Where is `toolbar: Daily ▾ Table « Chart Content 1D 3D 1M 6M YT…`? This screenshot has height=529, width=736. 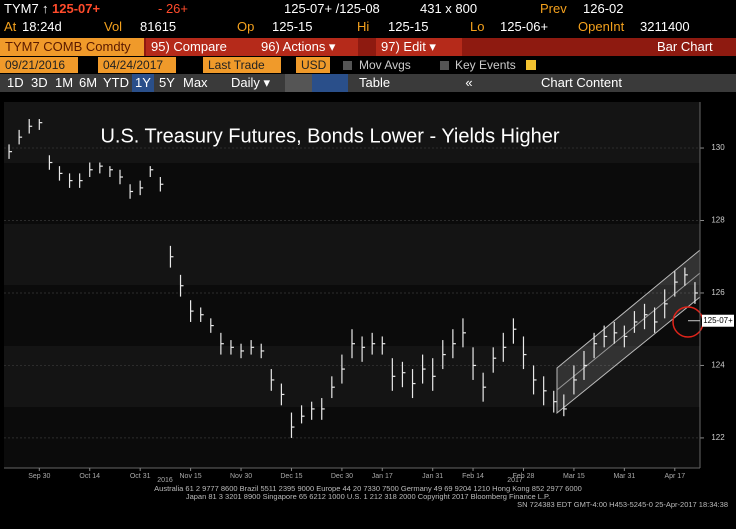 toolbar: Daily ▾ Table « Chart Content 1D 3D 1M 6M YT… is located at coordinates (368, 83).